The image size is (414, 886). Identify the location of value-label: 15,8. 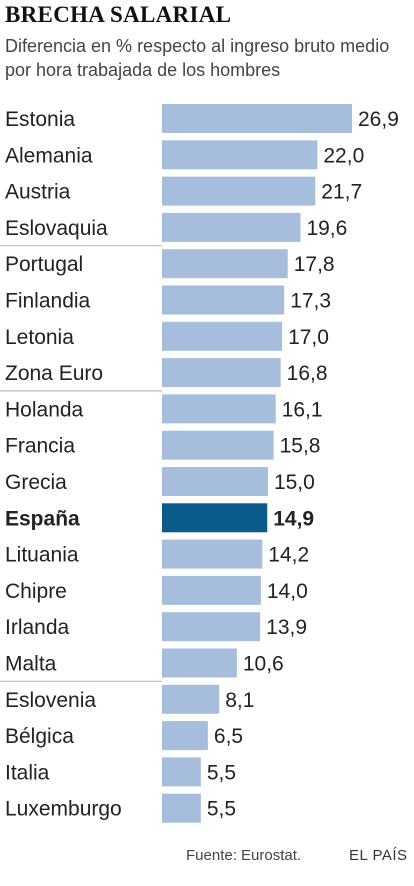
(300, 446).